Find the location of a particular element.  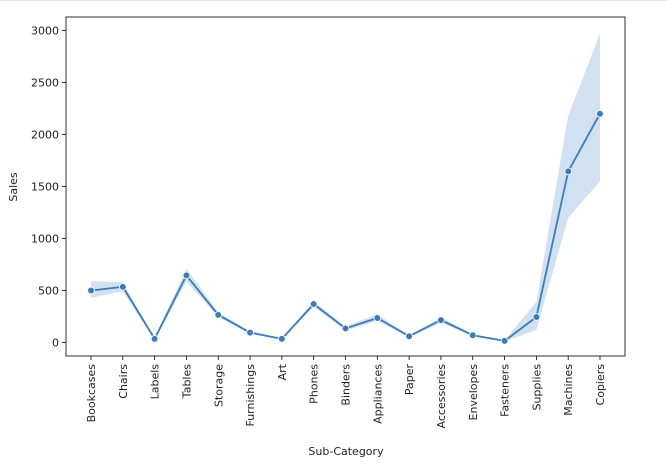

x-axis-label: Sub-Category is located at coordinates (346, 451).